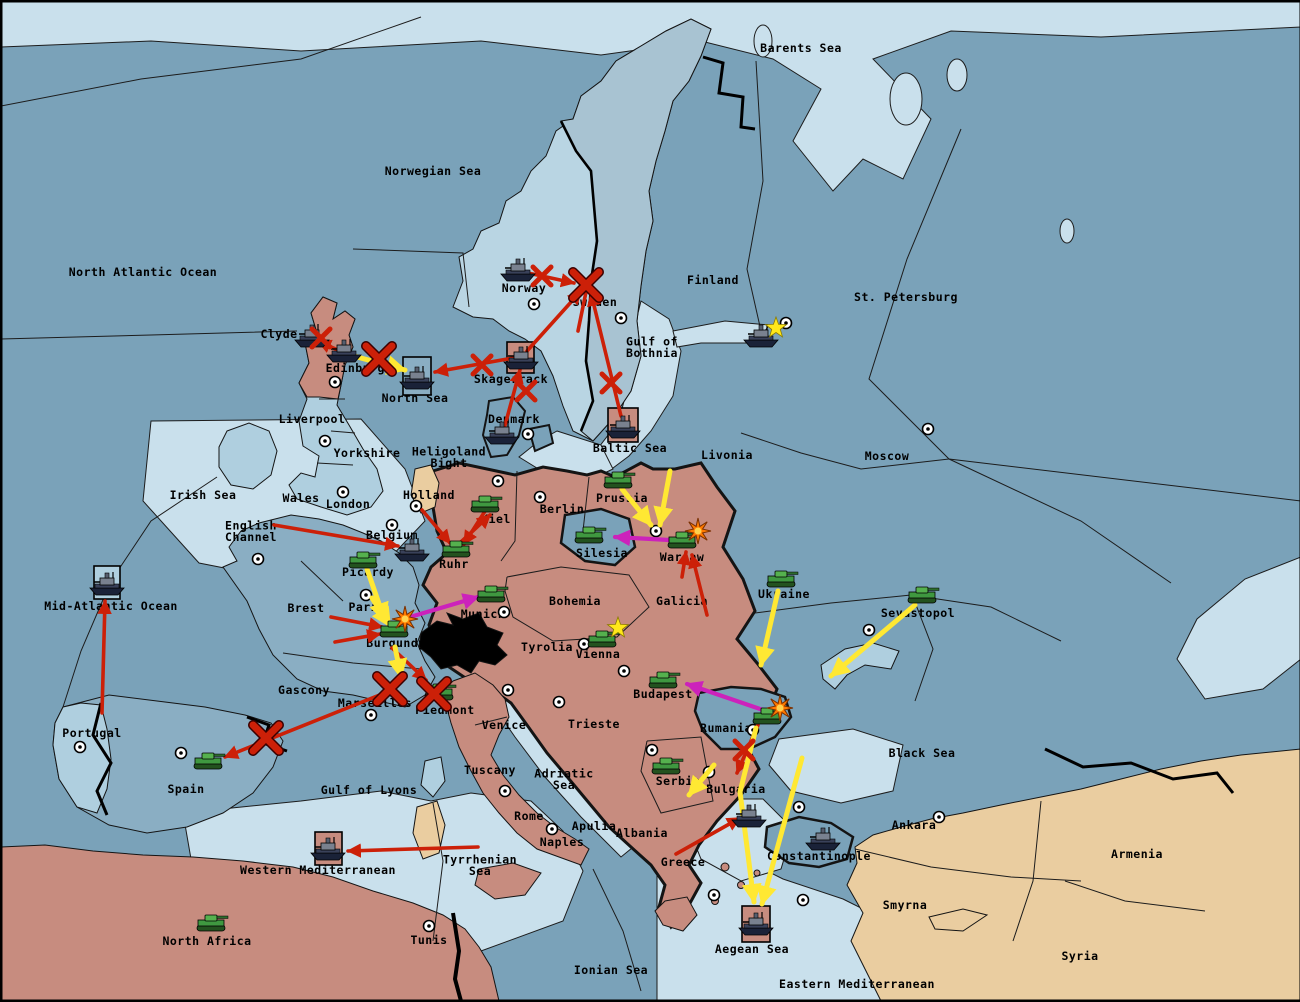 The height and width of the screenshot is (1002, 1300). Describe the element at coordinates (622, 498) in the screenshot. I see `region-label: Prussia` at that location.